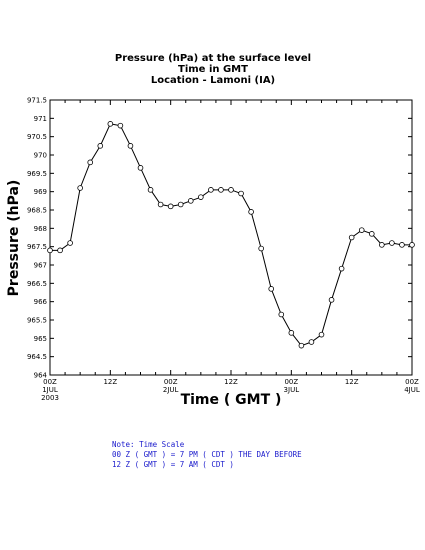 The image size is (425, 550). Describe the element at coordinates (37, 137) in the screenshot. I see `y-tick-label: 970.5` at that location.